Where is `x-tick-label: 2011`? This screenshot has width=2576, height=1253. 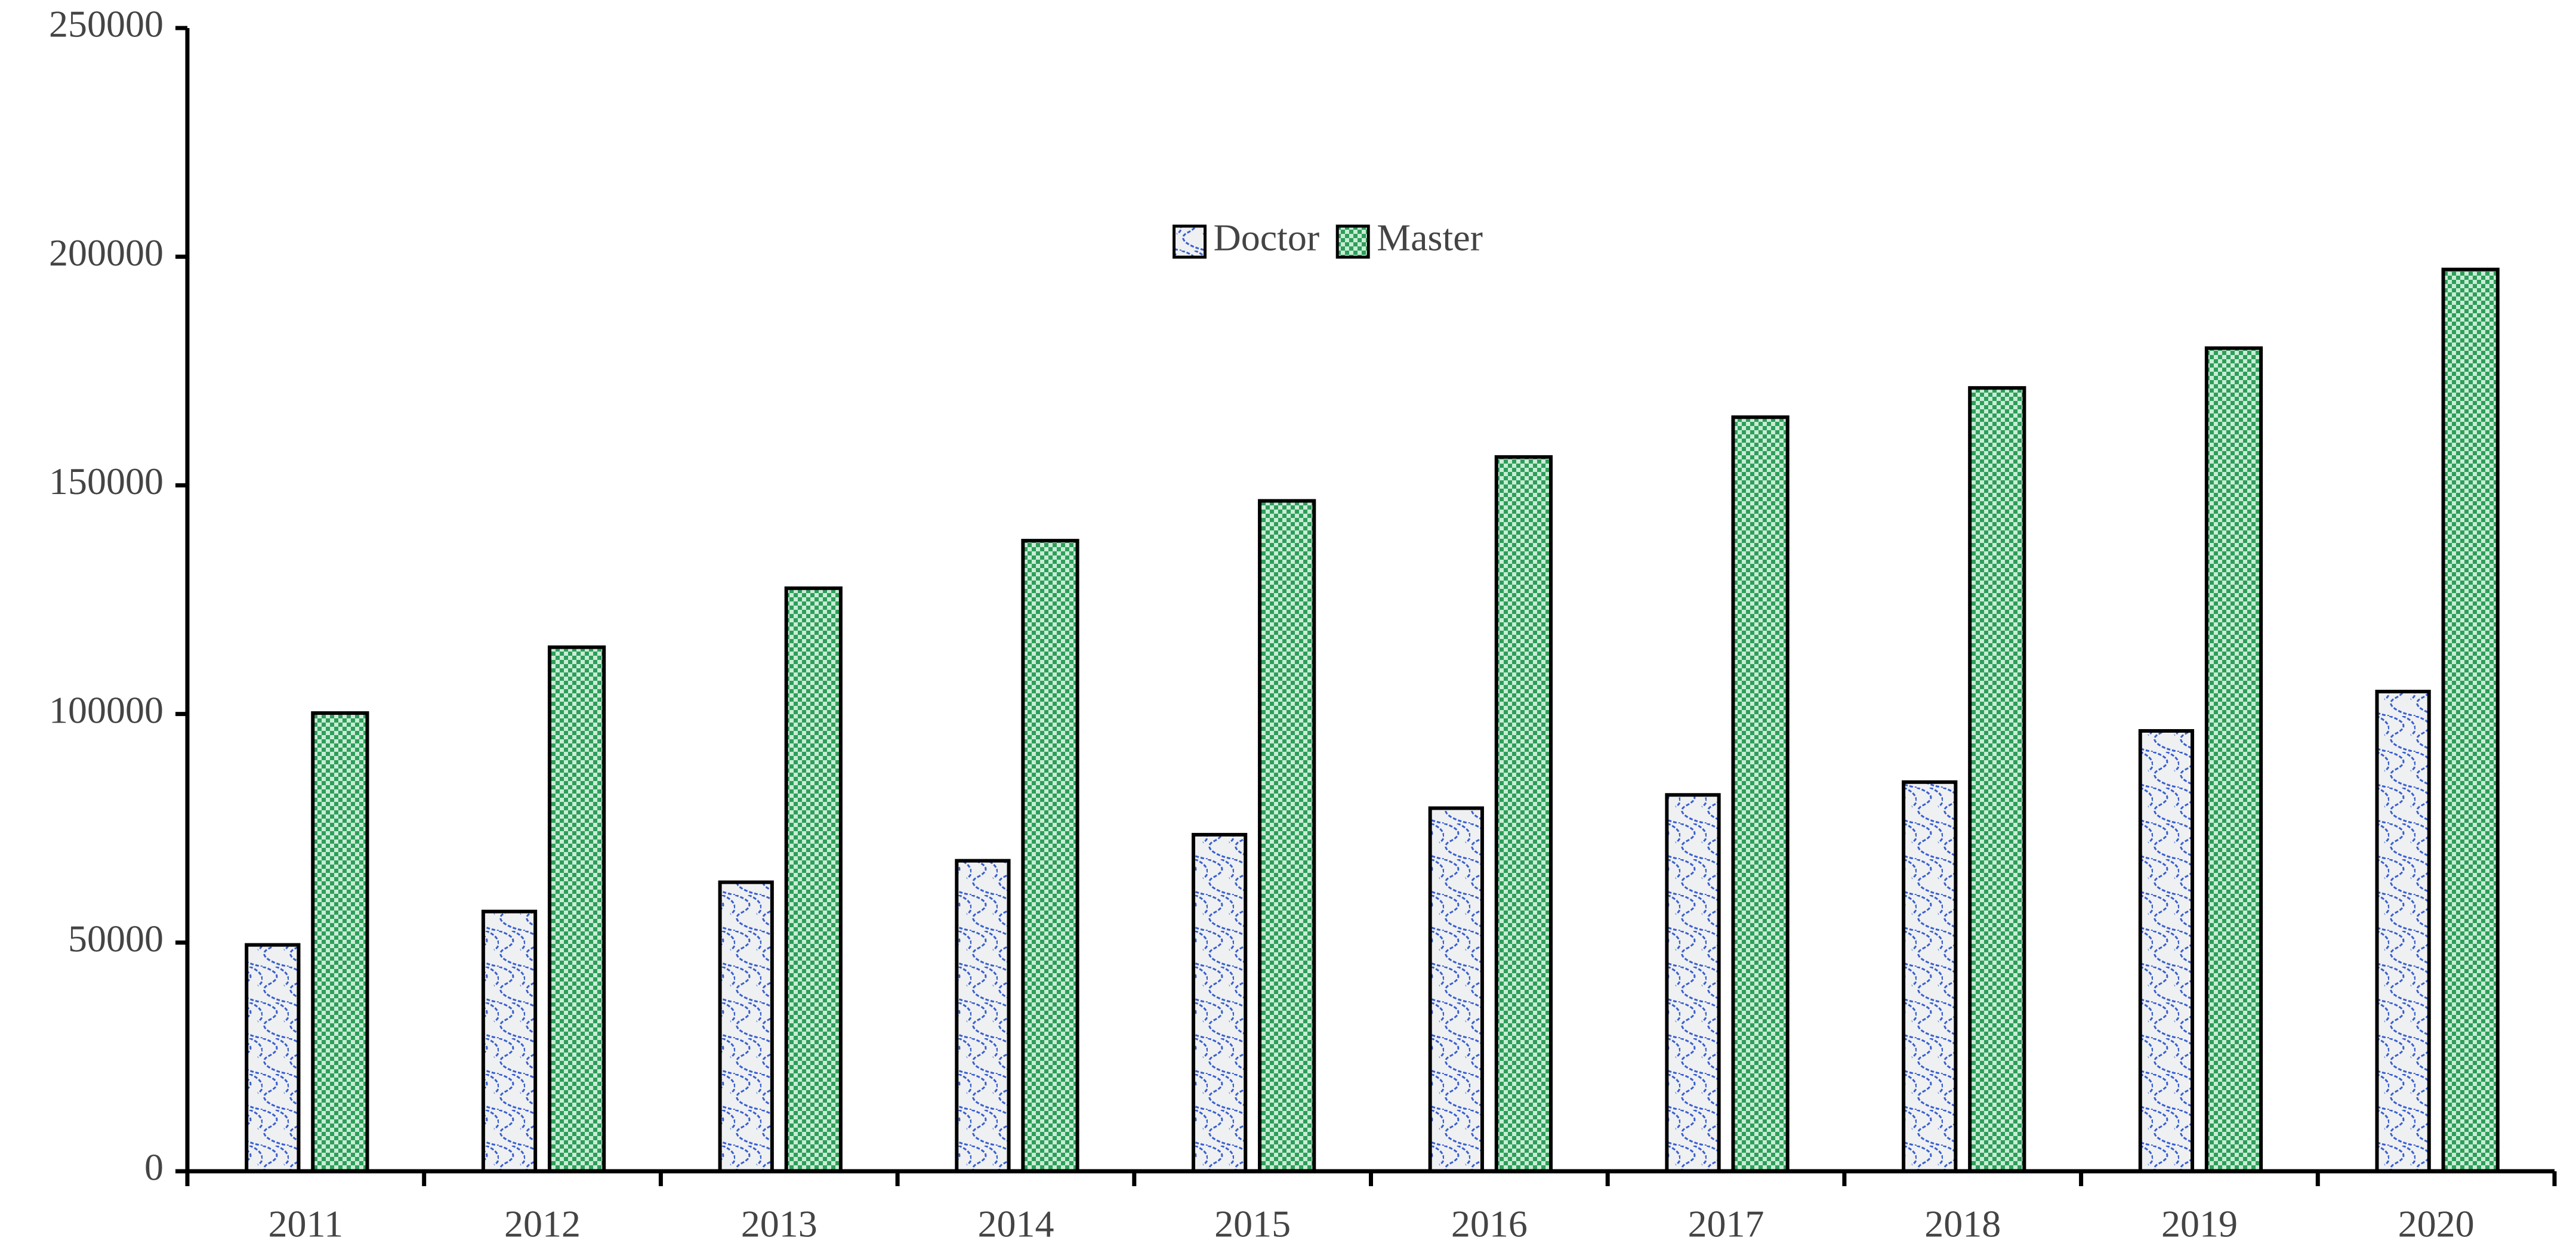 x-tick-label: 2011 is located at coordinates (307, 1224).